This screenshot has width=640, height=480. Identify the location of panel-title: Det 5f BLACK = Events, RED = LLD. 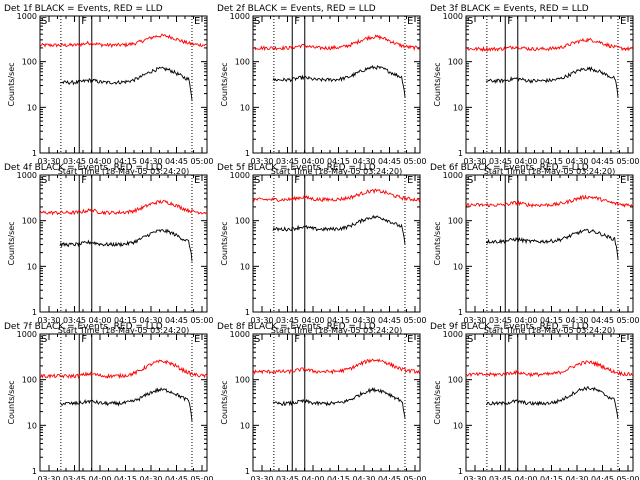
(296, 168).